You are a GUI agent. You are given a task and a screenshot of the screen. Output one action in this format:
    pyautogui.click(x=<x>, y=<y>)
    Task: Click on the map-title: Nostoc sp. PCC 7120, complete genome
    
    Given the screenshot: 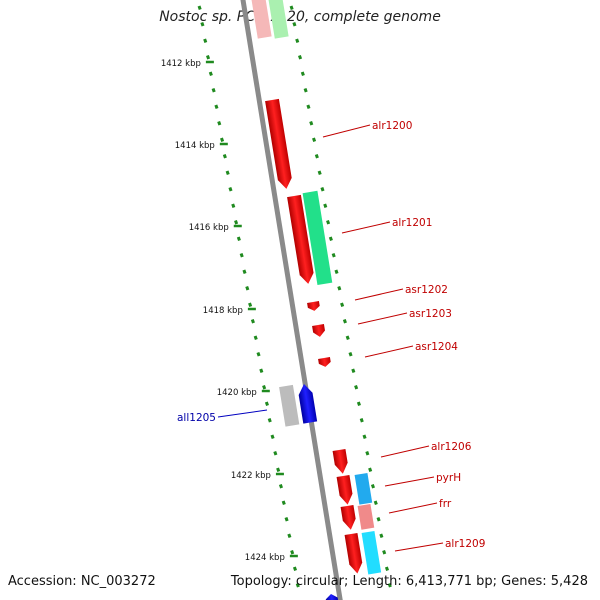 What is the action you would take?
    pyautogui.click(x=300, y=17)
    